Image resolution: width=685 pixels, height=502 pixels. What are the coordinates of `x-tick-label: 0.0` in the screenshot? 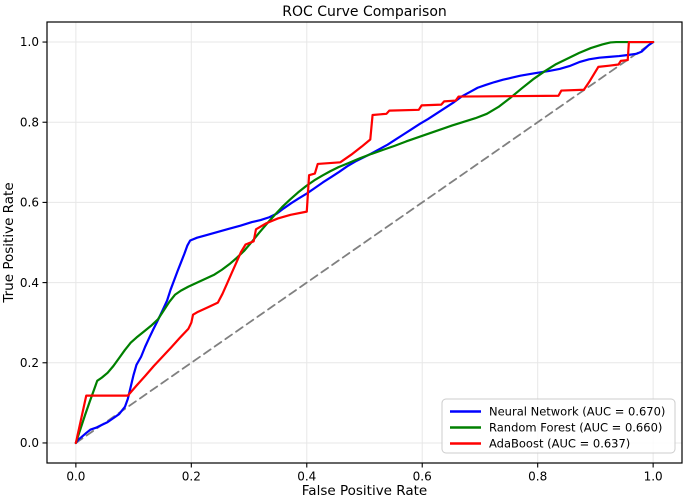 It's located at (75, 477).